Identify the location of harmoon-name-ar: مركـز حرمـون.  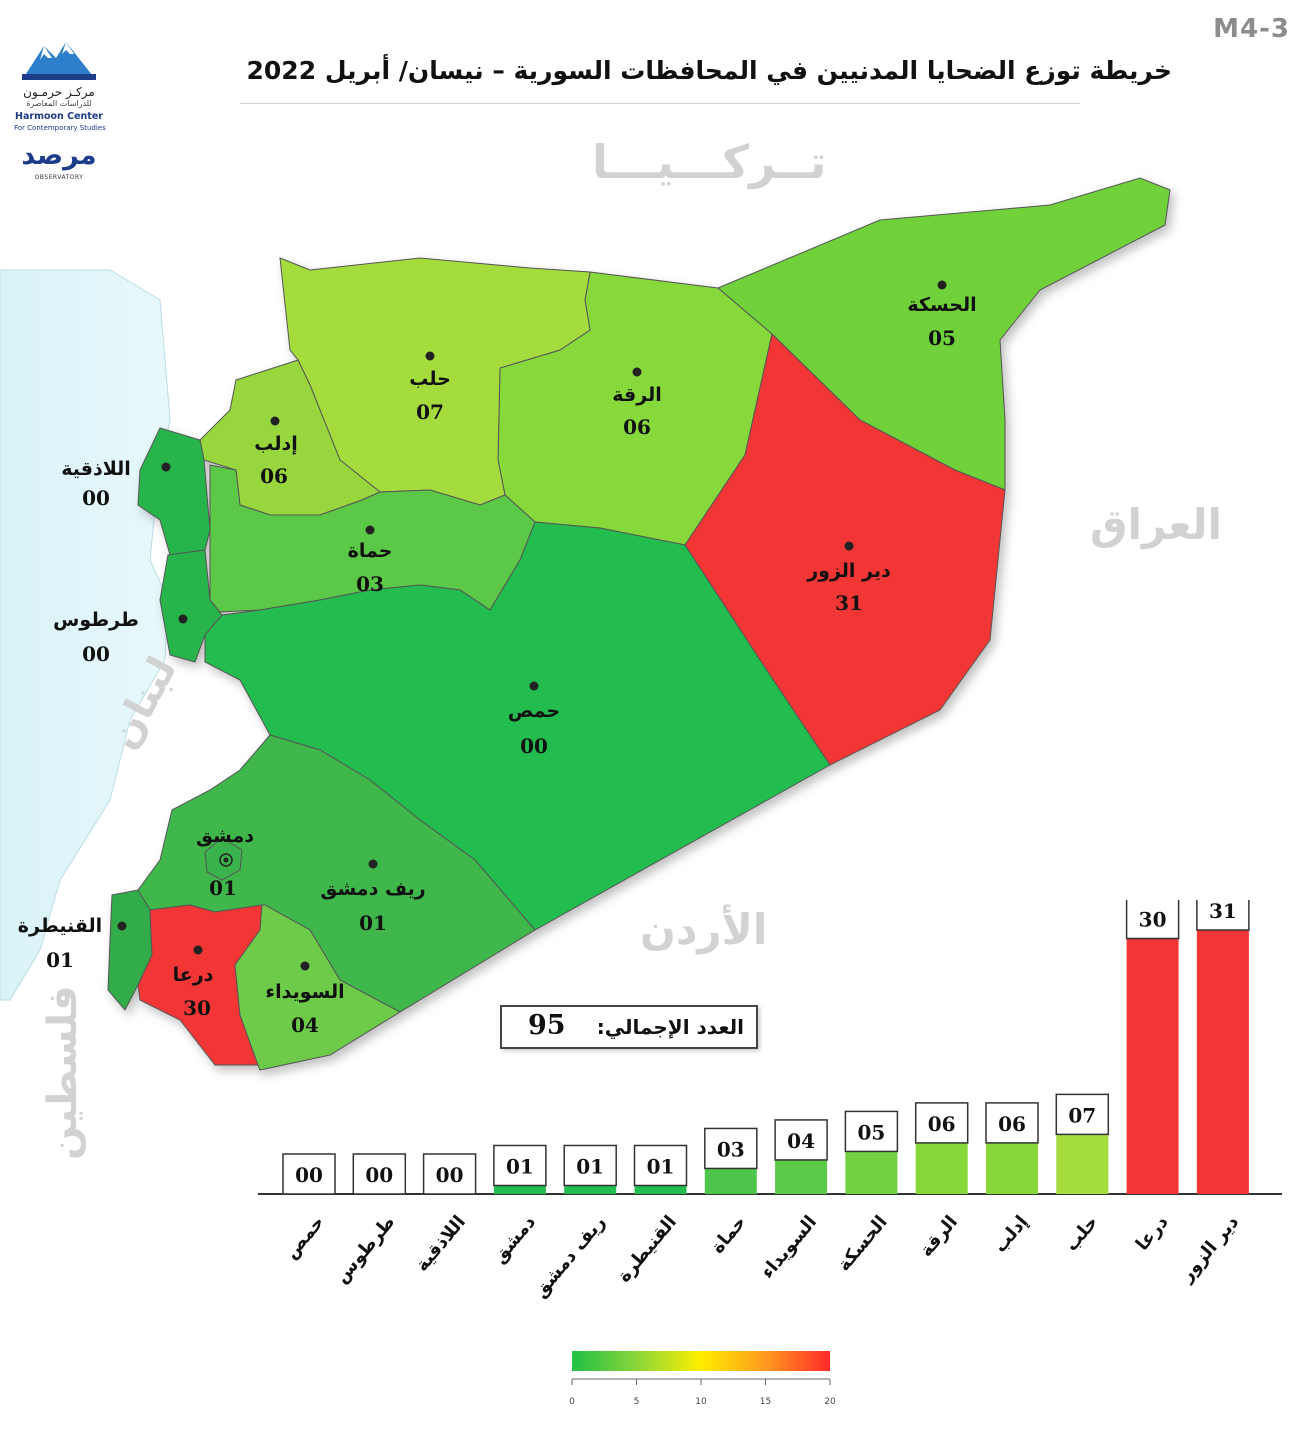
(59, 92).